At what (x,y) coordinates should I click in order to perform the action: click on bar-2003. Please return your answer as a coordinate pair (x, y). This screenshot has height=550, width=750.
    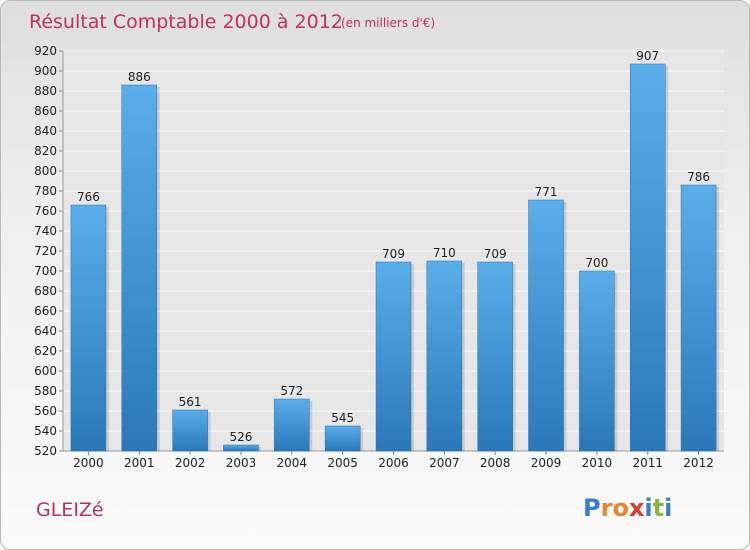
    Looking at the image, I should click on (241, 448).